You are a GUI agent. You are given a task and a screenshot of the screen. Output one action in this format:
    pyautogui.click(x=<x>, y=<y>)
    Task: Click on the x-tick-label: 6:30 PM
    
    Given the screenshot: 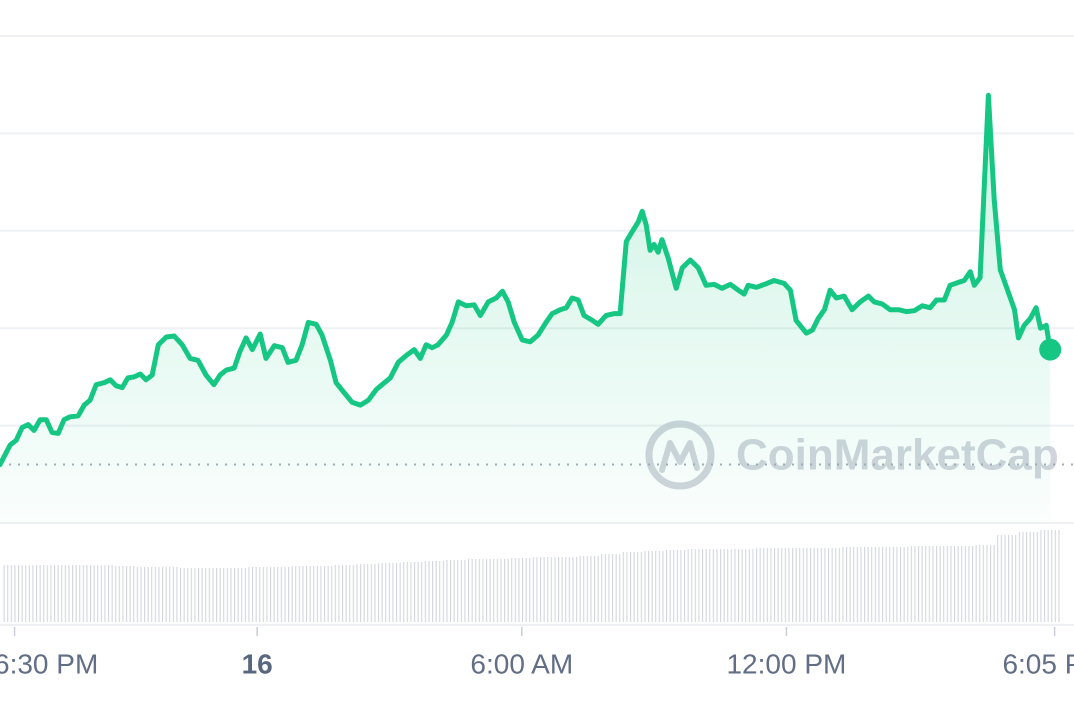 What is the action you would take?
    pyautogui.click(x=49, y=663)
    